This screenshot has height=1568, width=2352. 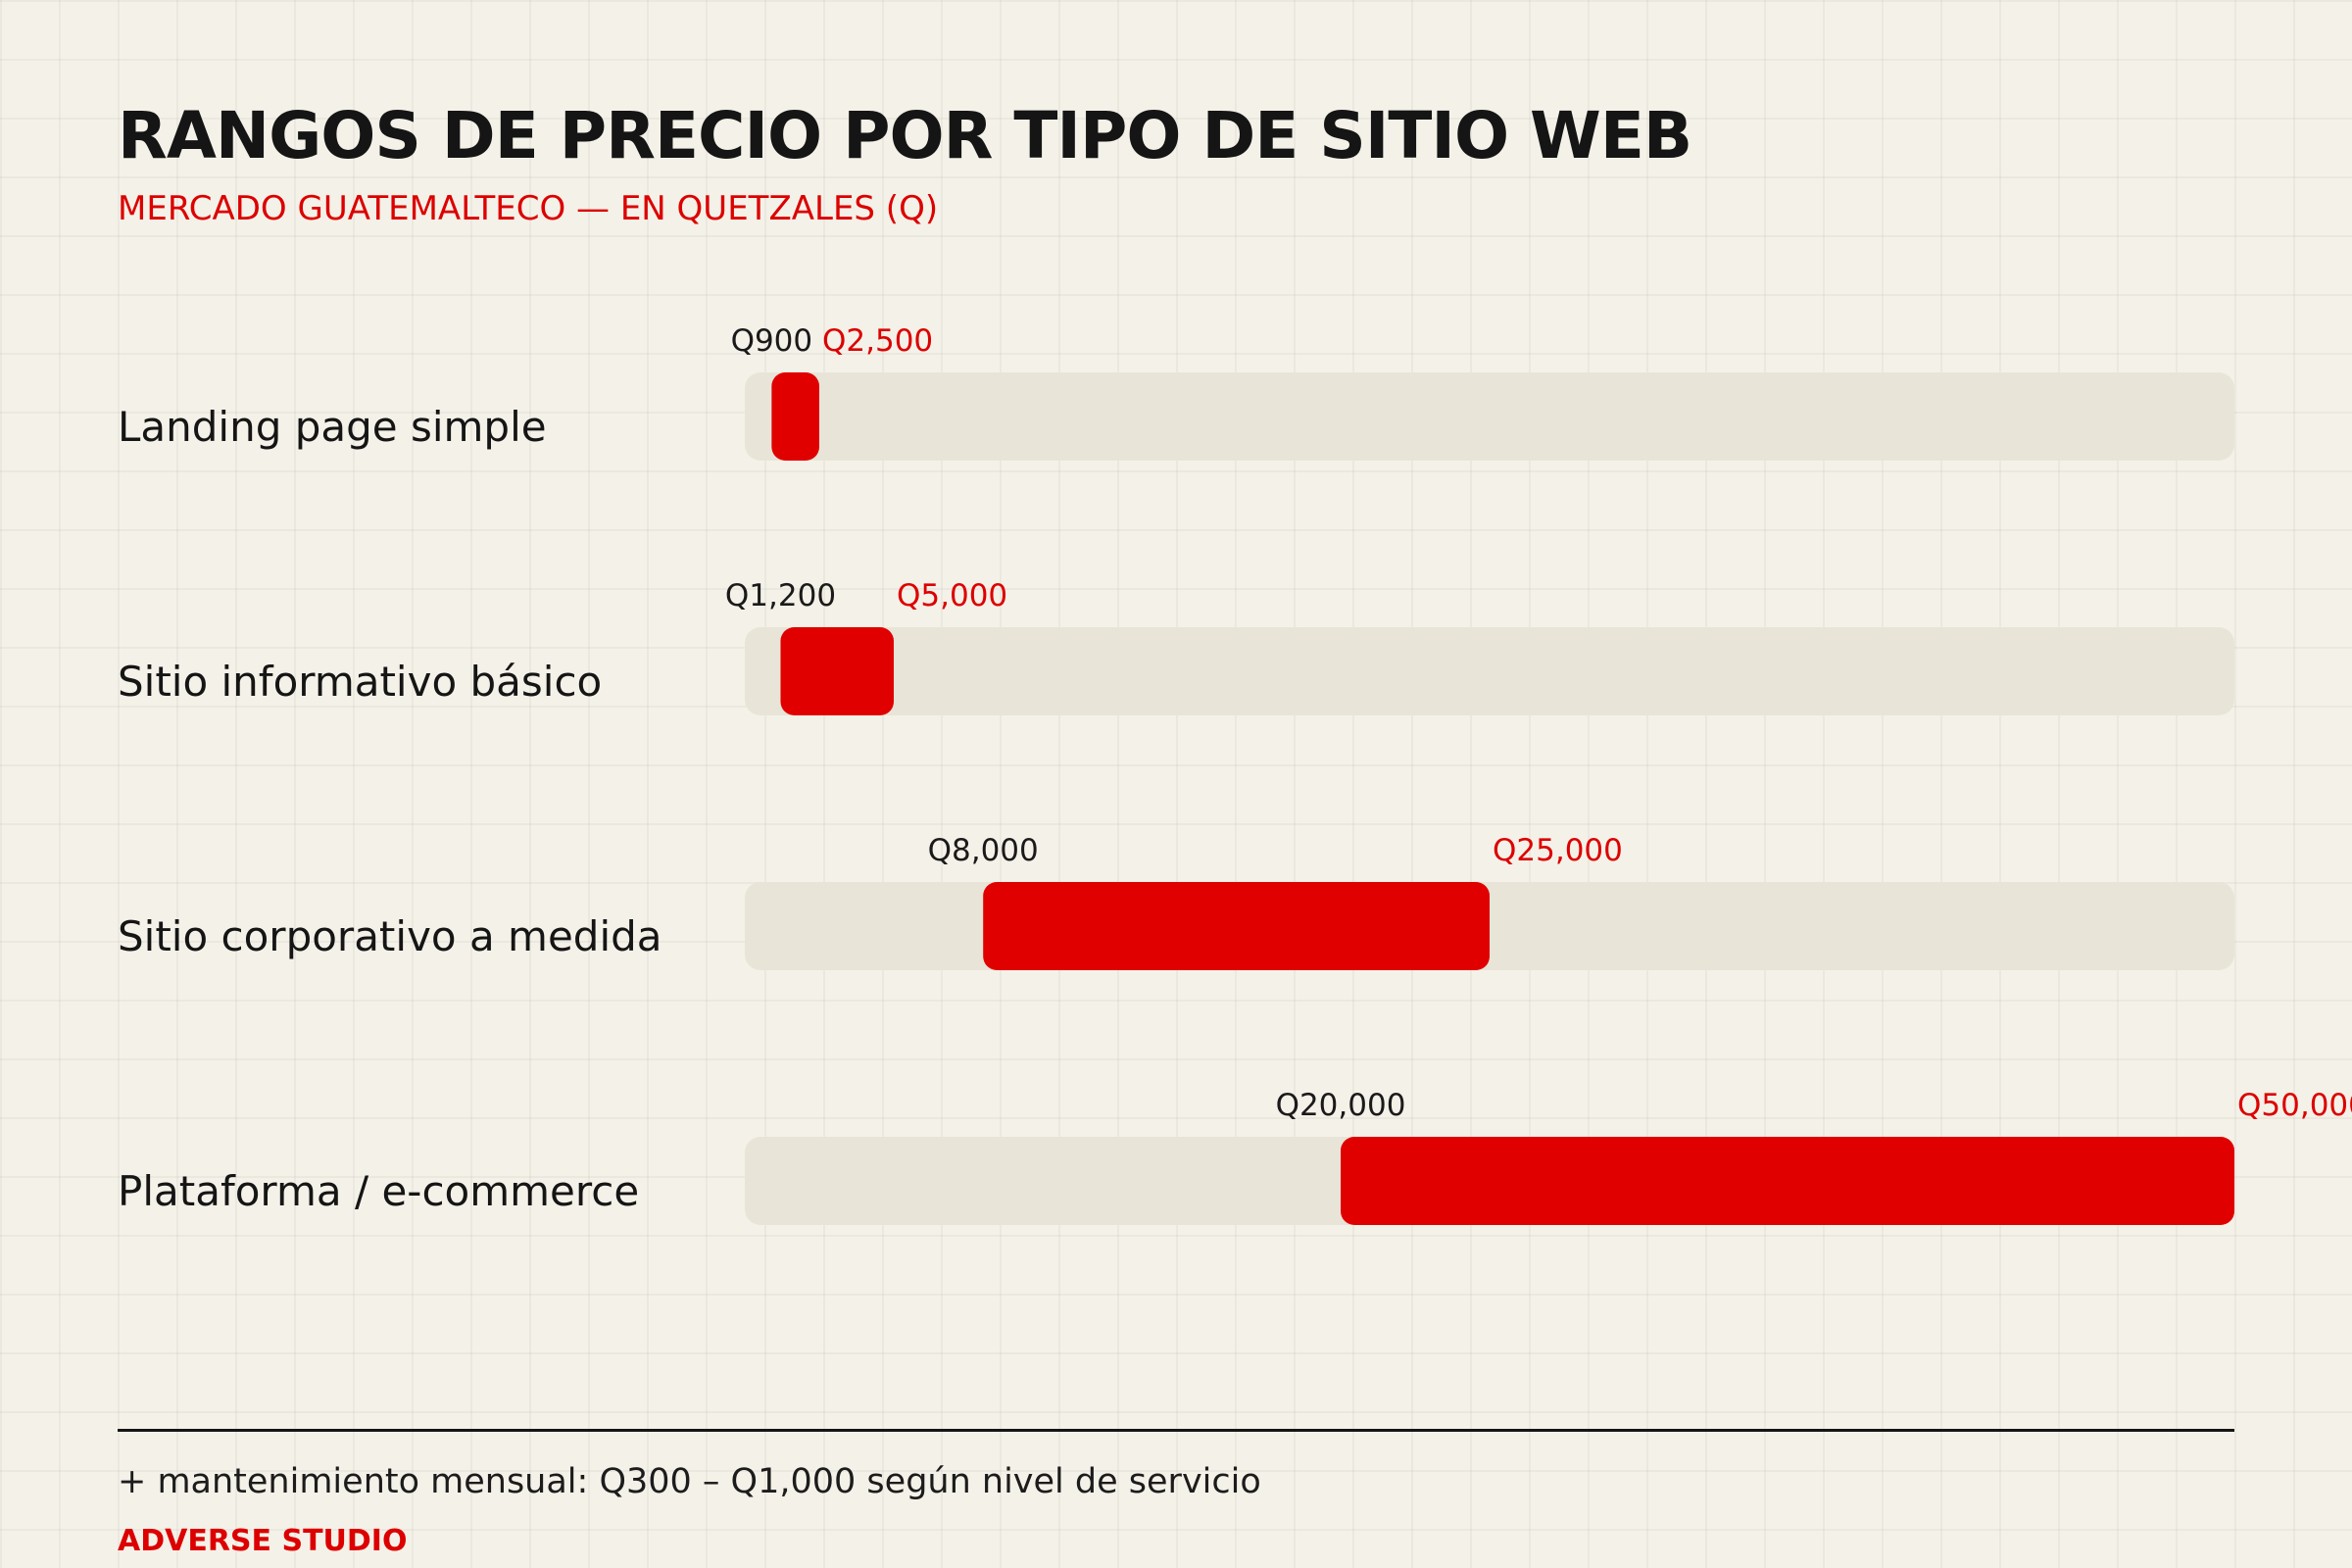 I want to click on max-price-label: Q2,500, so click(x=877, y=341).